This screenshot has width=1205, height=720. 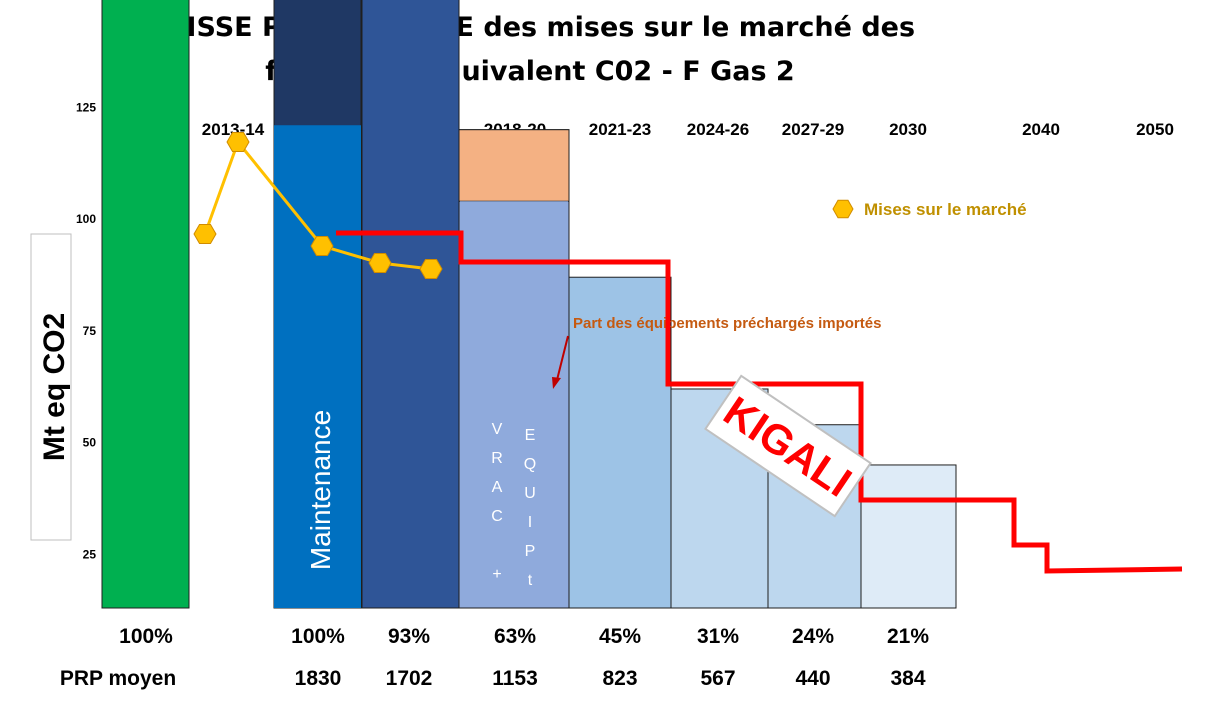 I want to click on period-label-2024-26: 2024-26, so click(x=718, y=129).